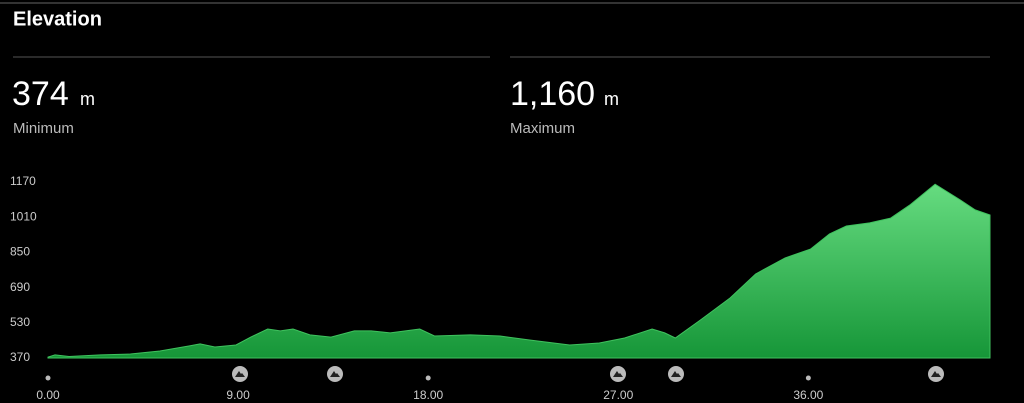 The height and width of the screenshot is (403, 1024). What do you see at coordinates (588, 374) in the screenshot?
I see `climb-icons` at bounding box center [588, 374].